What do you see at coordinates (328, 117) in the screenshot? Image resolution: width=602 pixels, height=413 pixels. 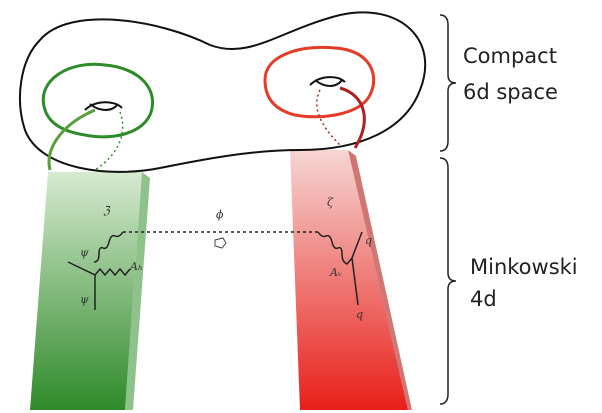 I see `red-dotted` at bounding box center [328, 117].